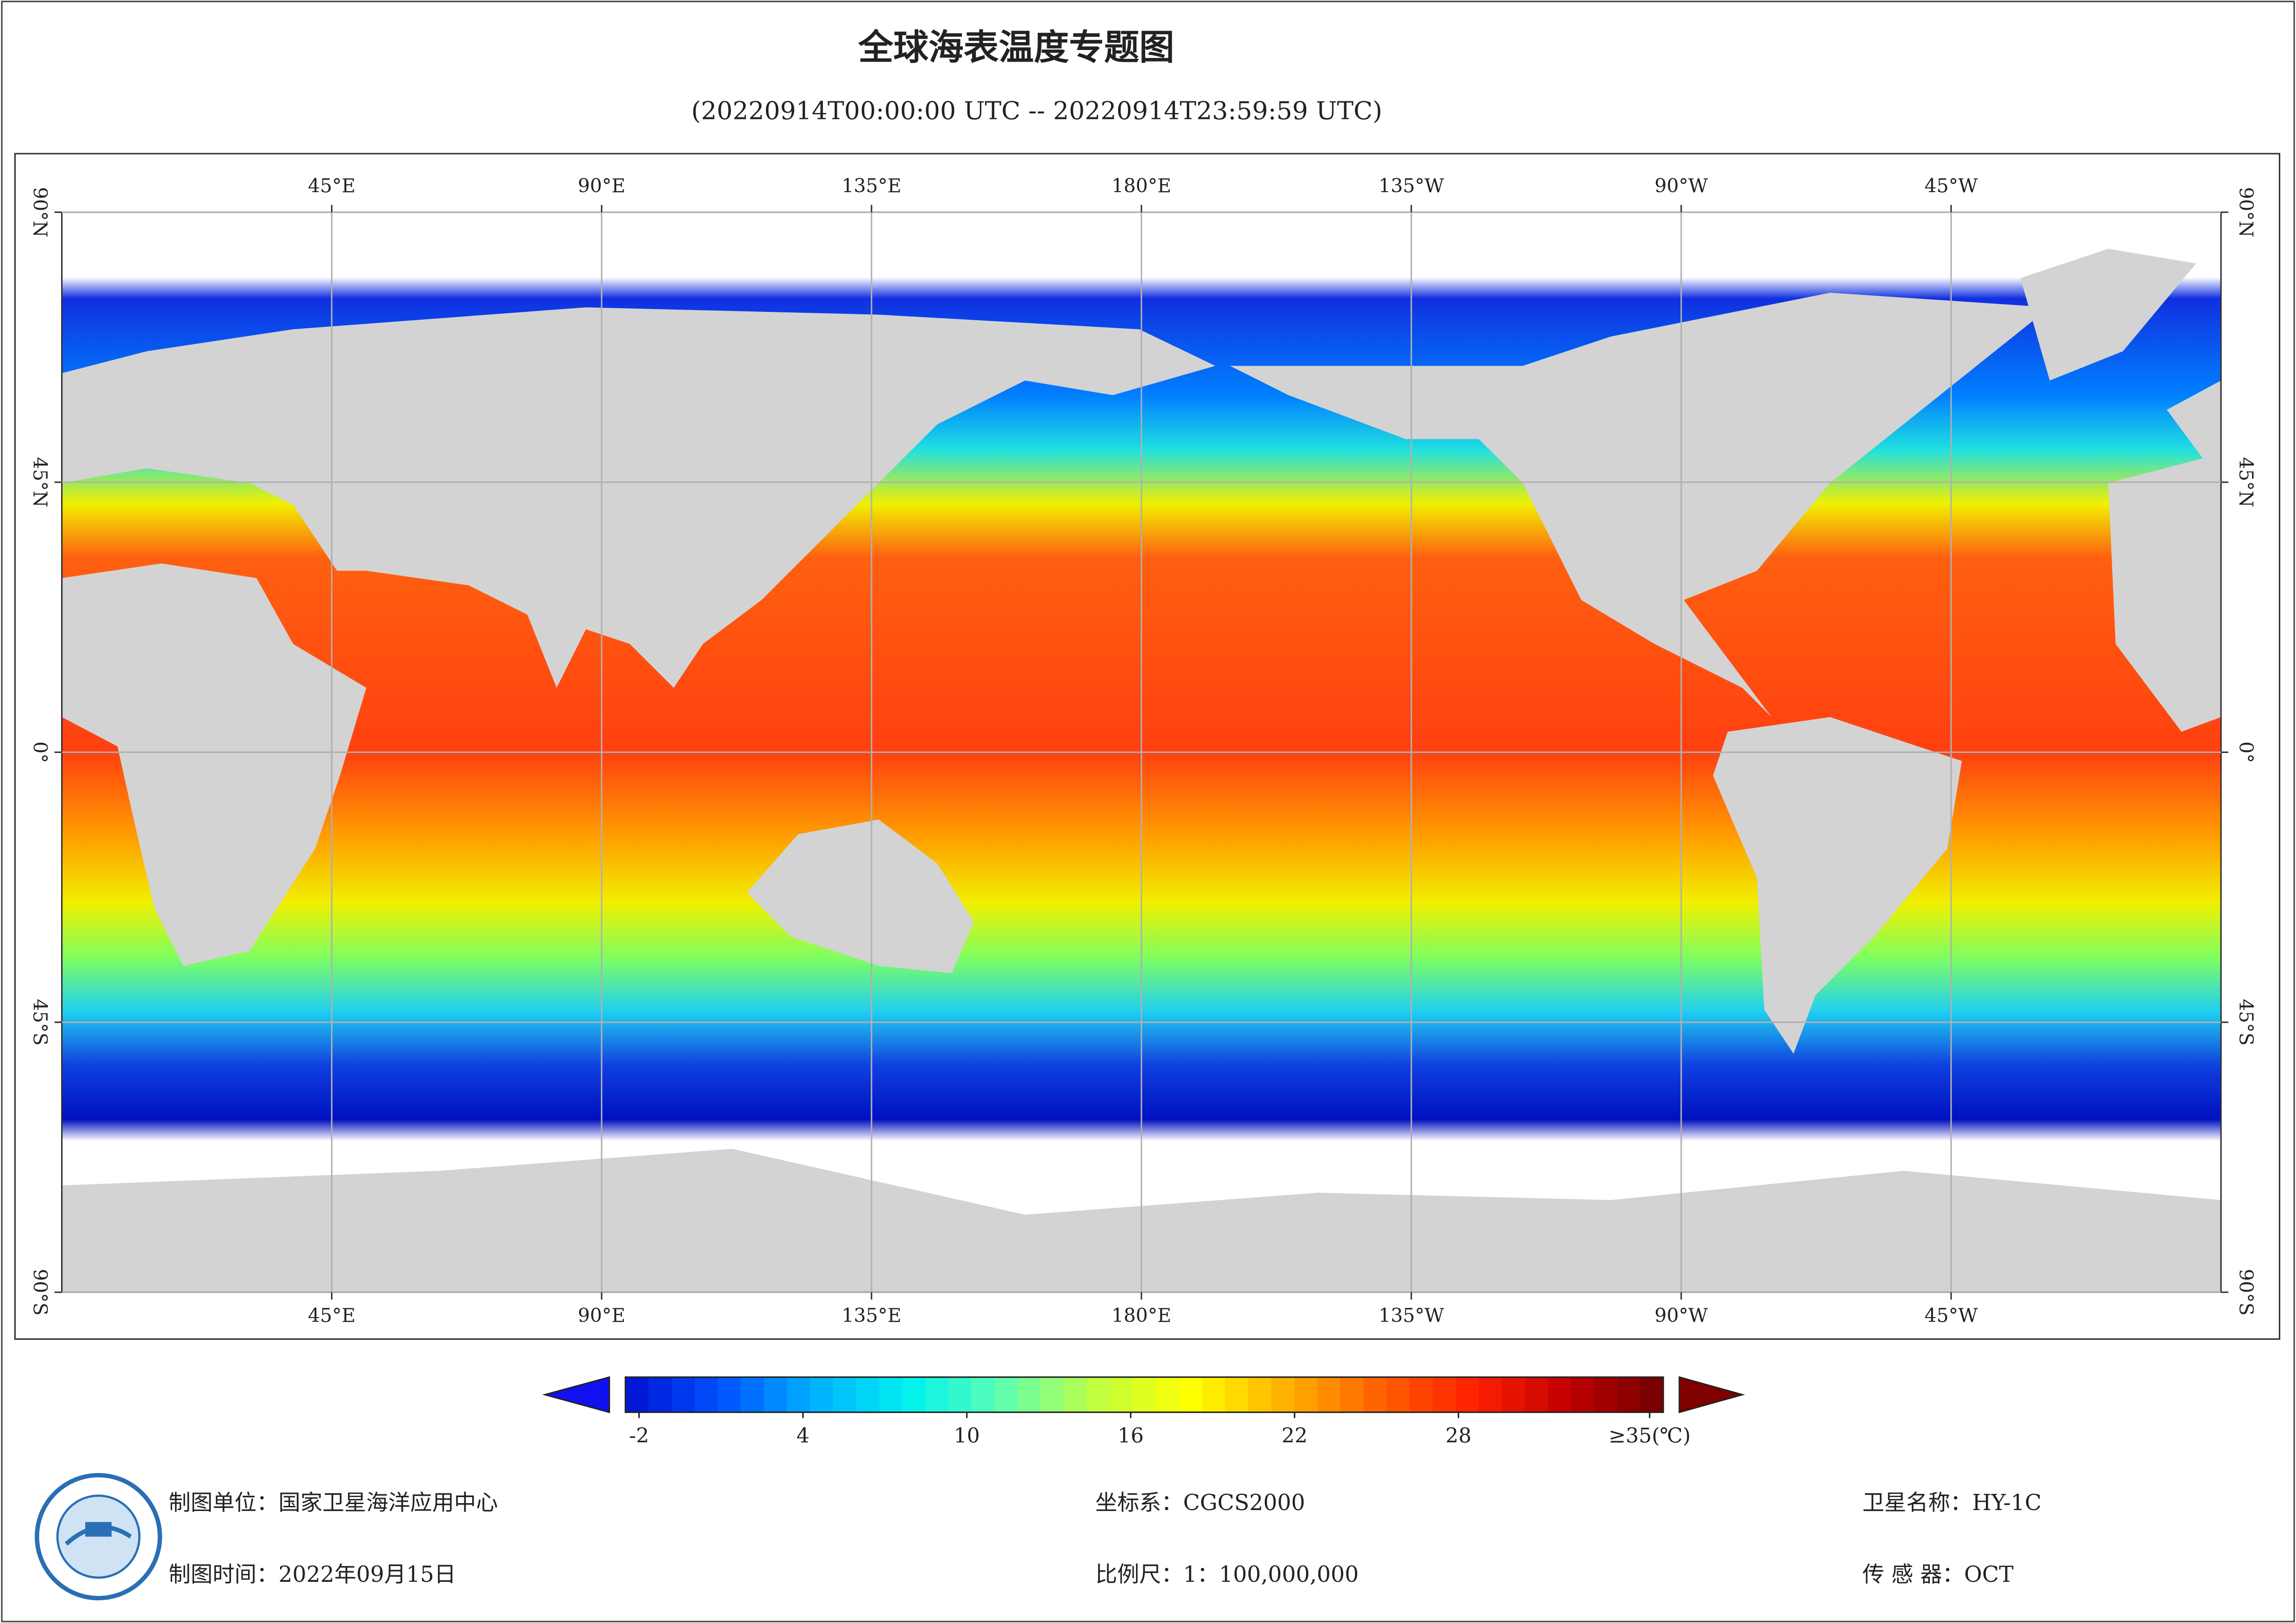 This screenshot has width=2296, height=1623. I want to click on colorbar-tick-label: ≥35(℃), so click(1650, 1436).